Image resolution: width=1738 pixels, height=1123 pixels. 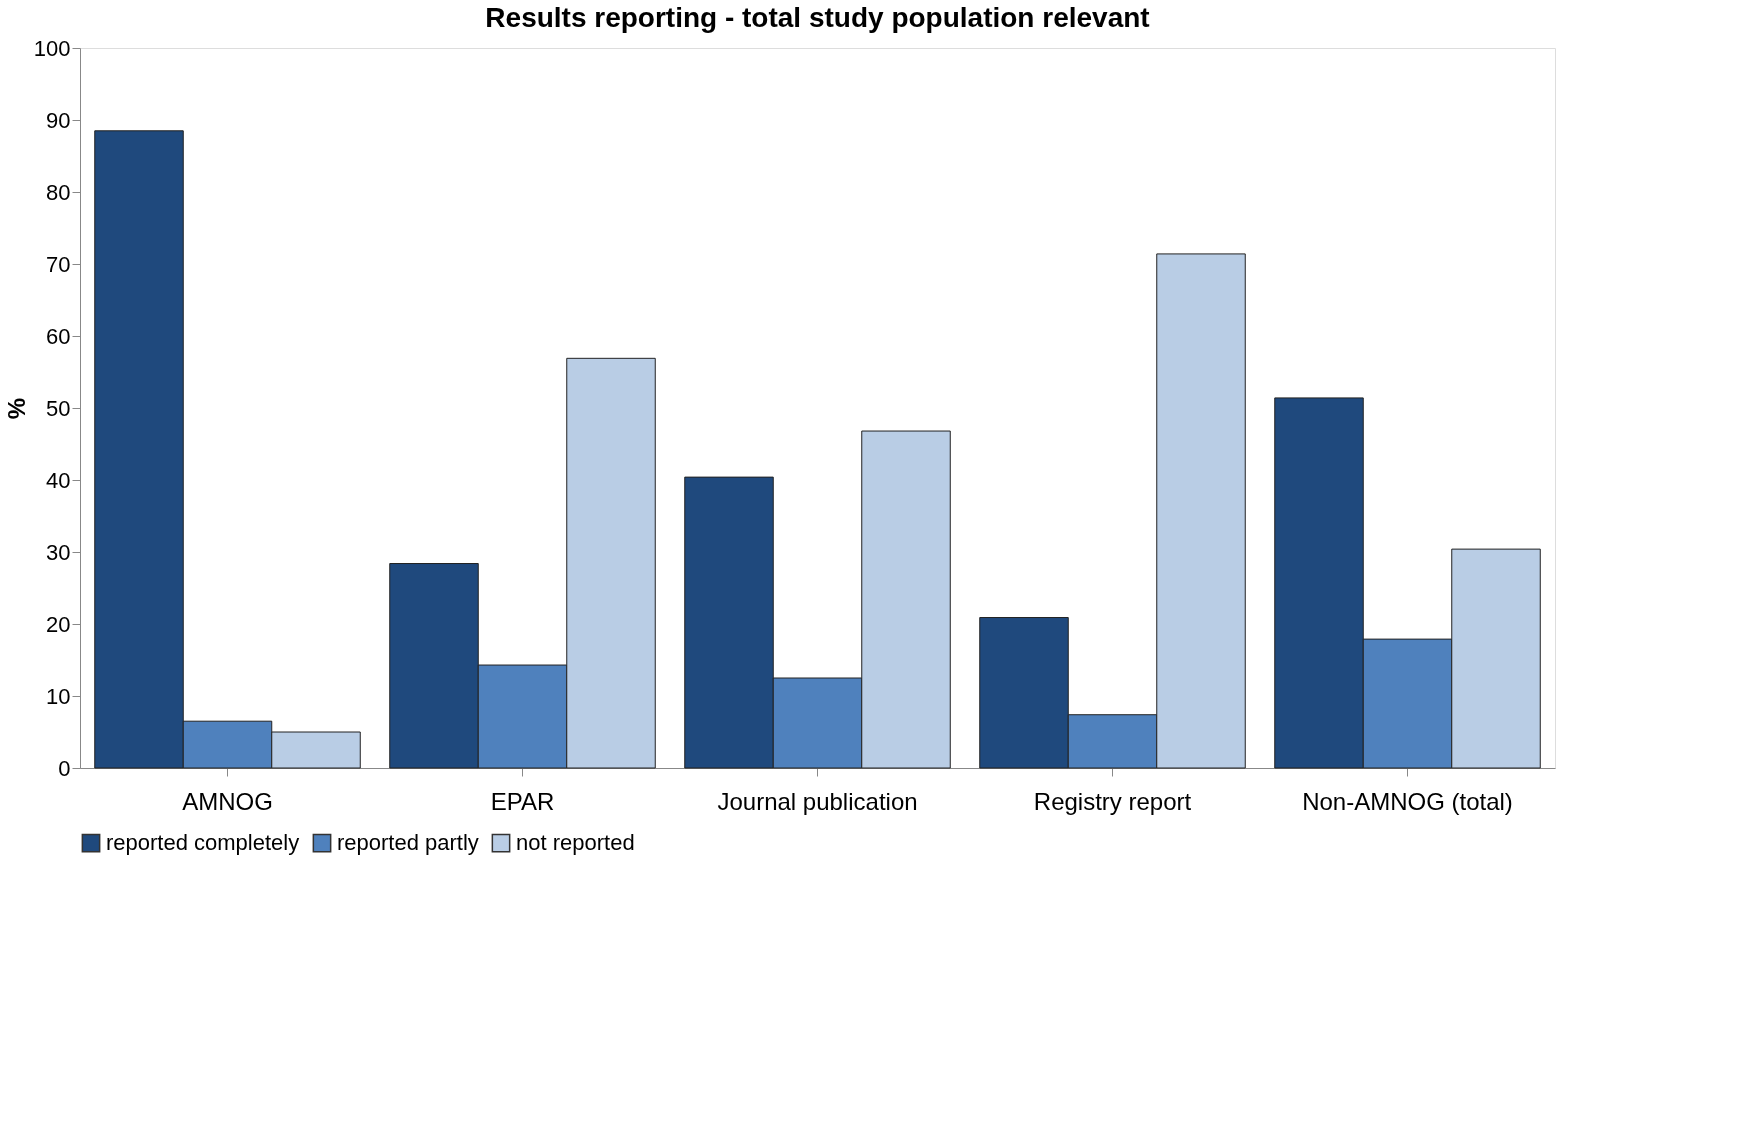 I want to click on chart-title: Results reporting - total study population relevant, so click(x=817, y=17).